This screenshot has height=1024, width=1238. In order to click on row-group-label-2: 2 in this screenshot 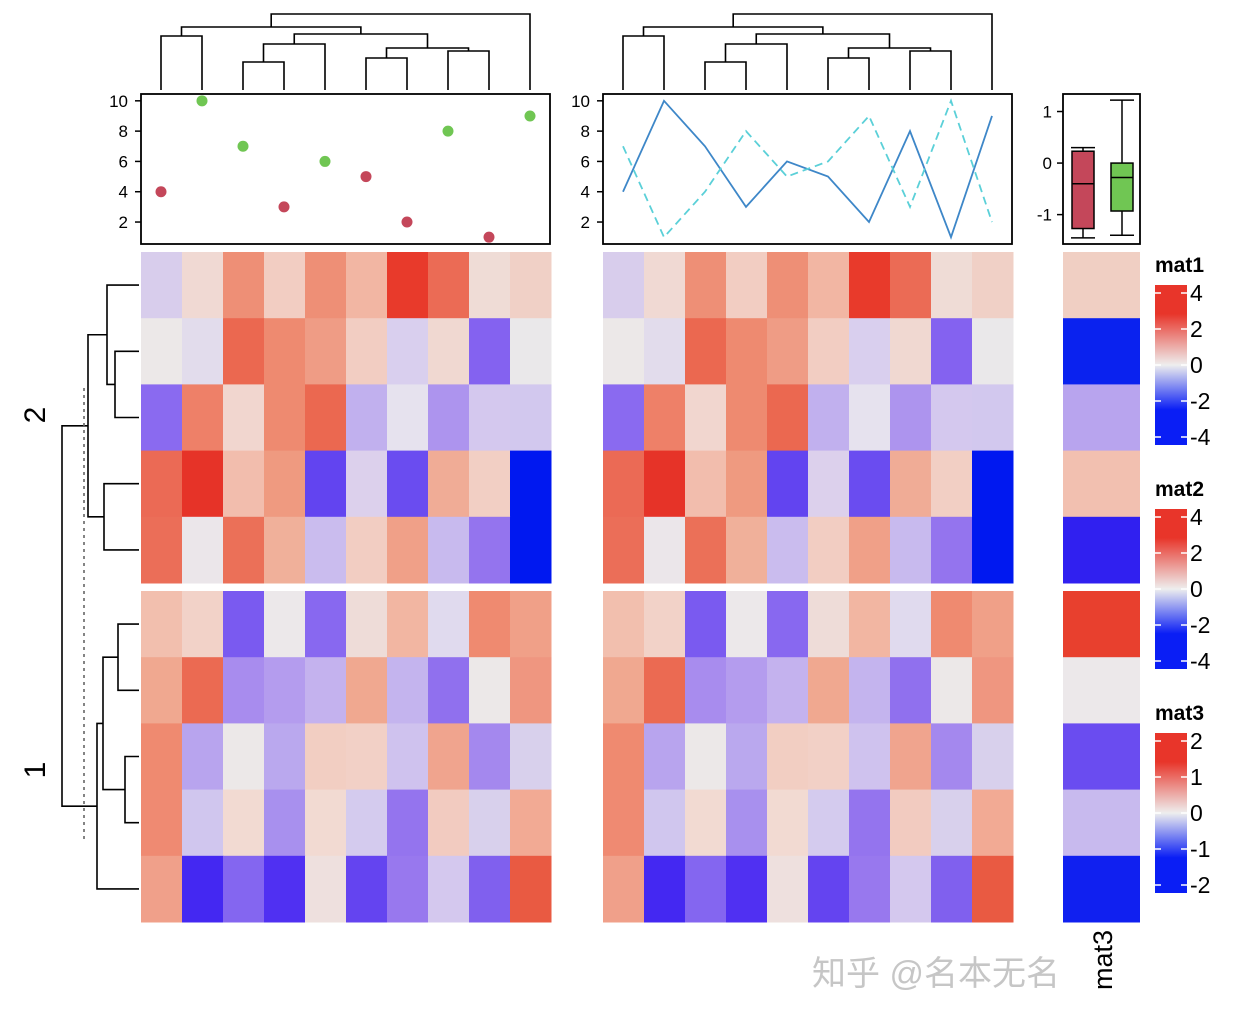, I will do `click(35, 415)`.